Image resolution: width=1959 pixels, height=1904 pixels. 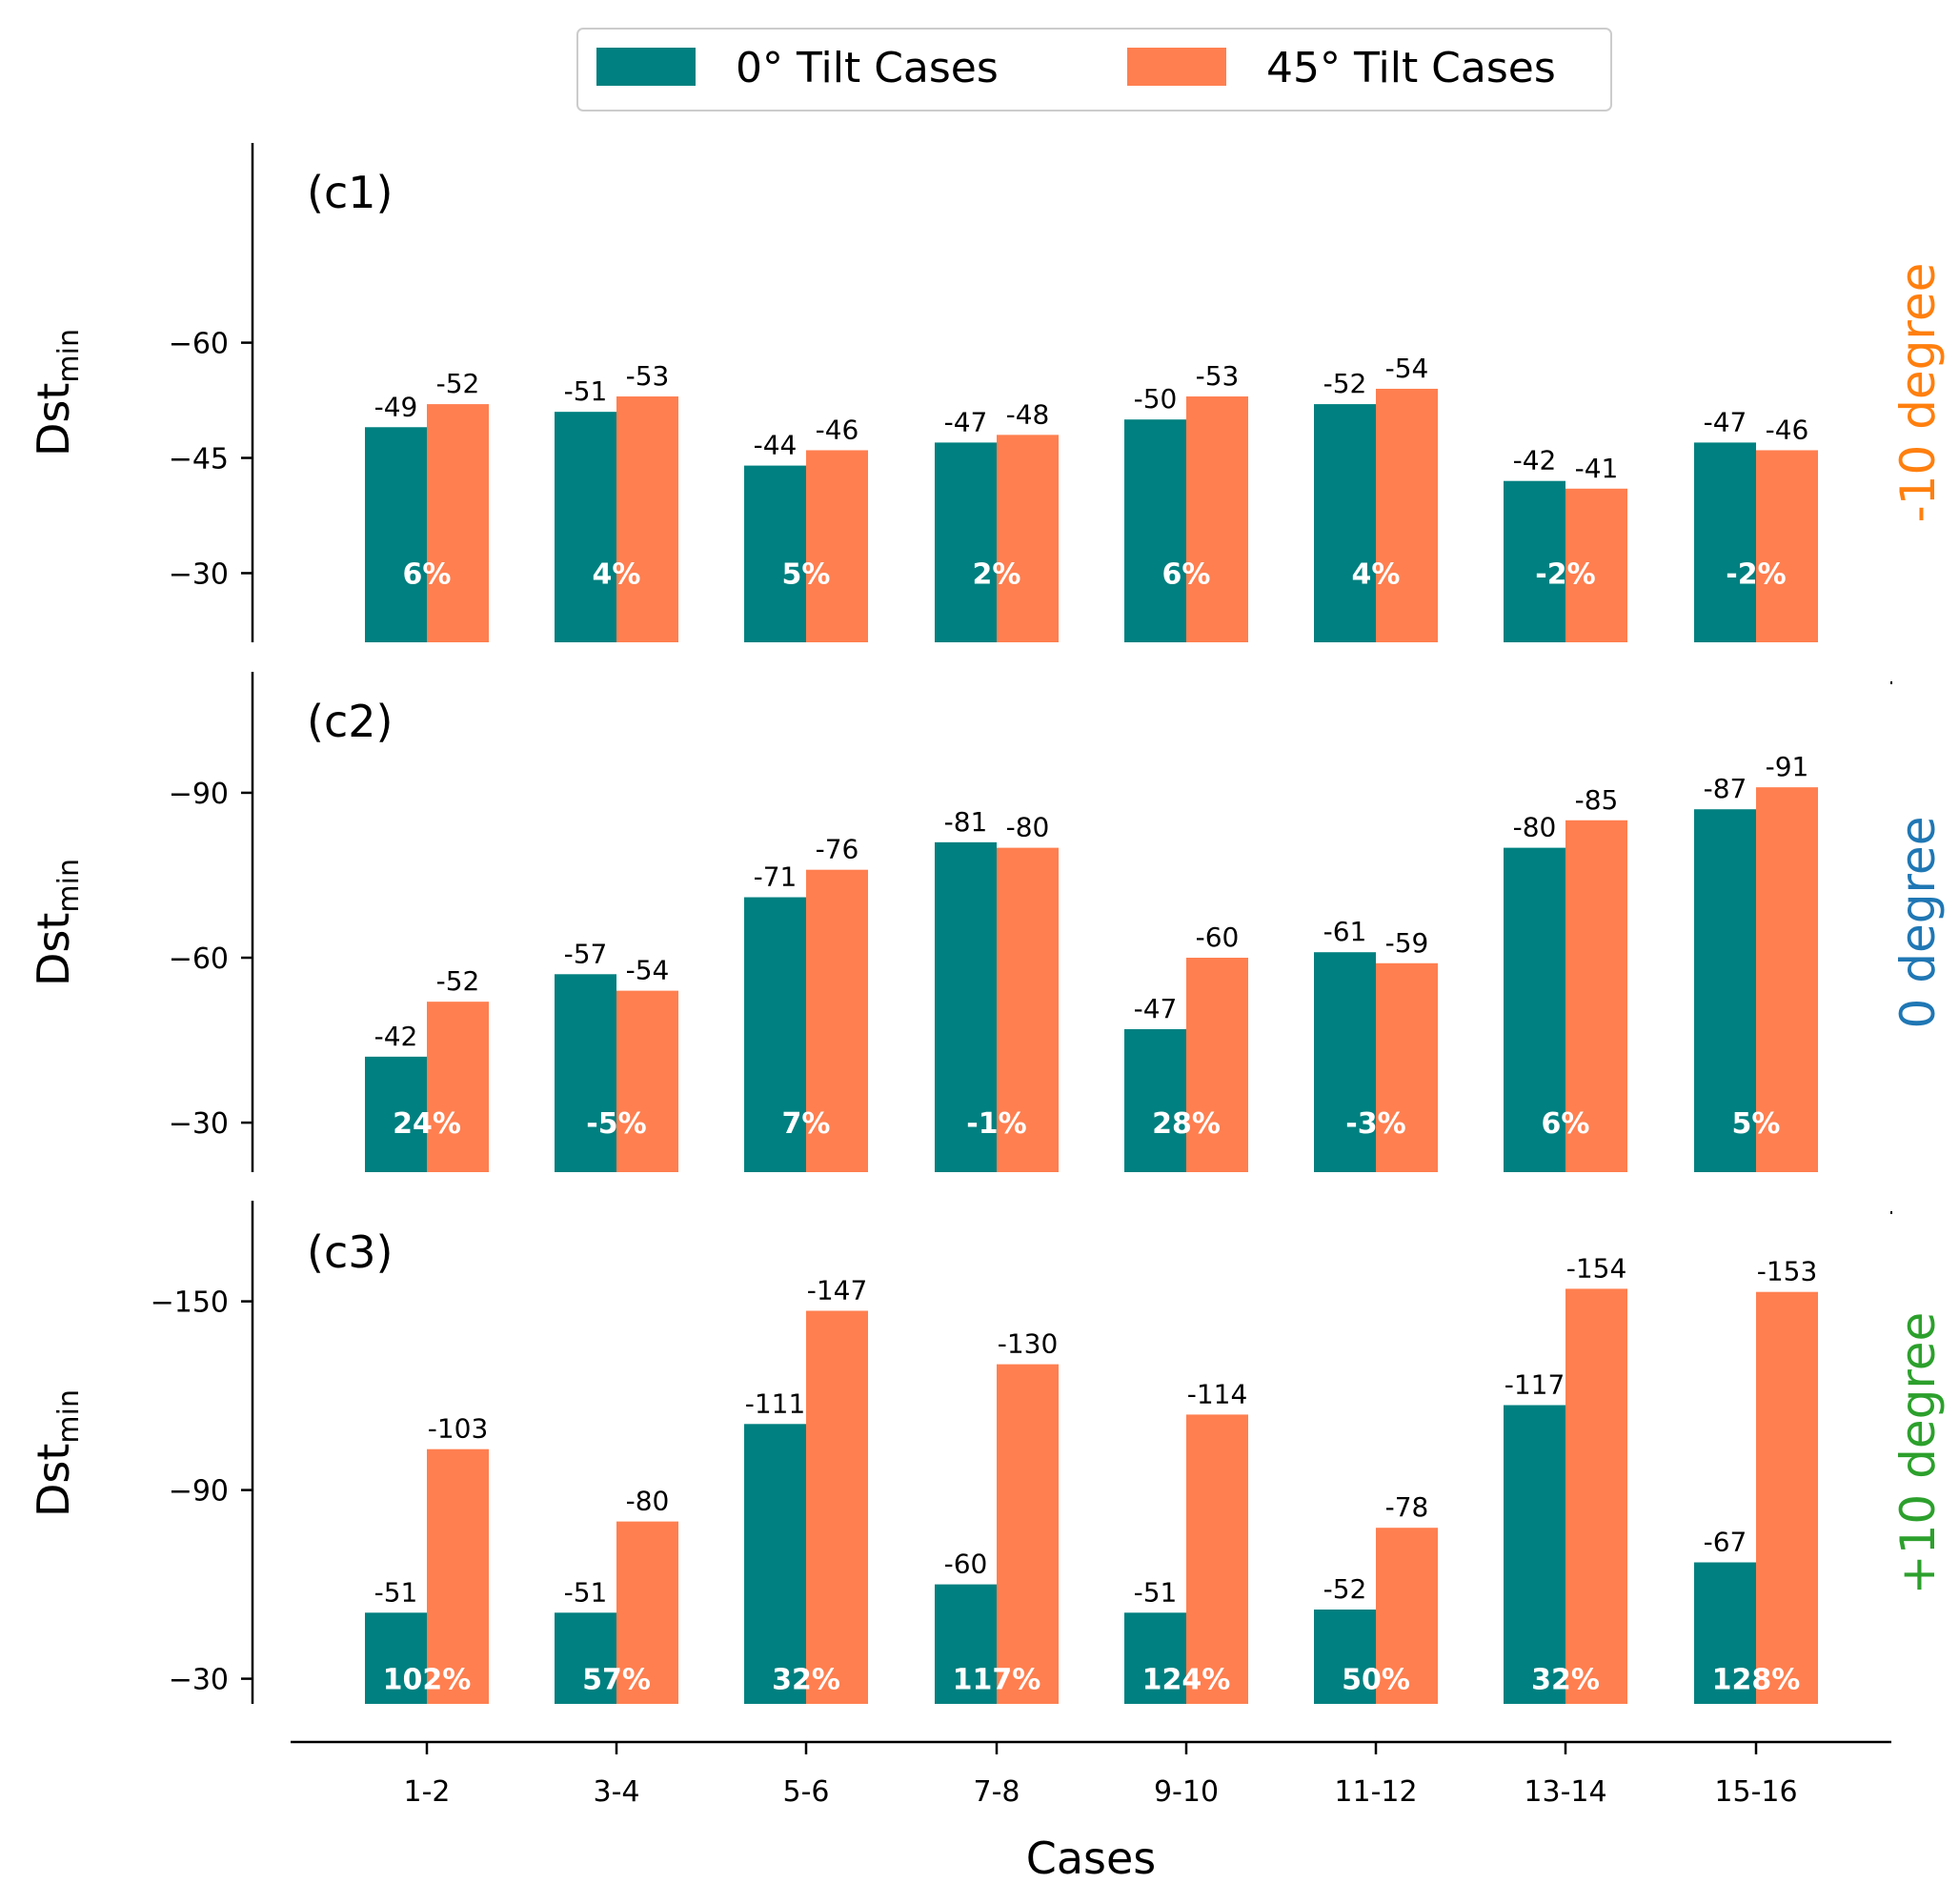 I want to click on bar-value-label: -130, so click(x=1028, y=1344).